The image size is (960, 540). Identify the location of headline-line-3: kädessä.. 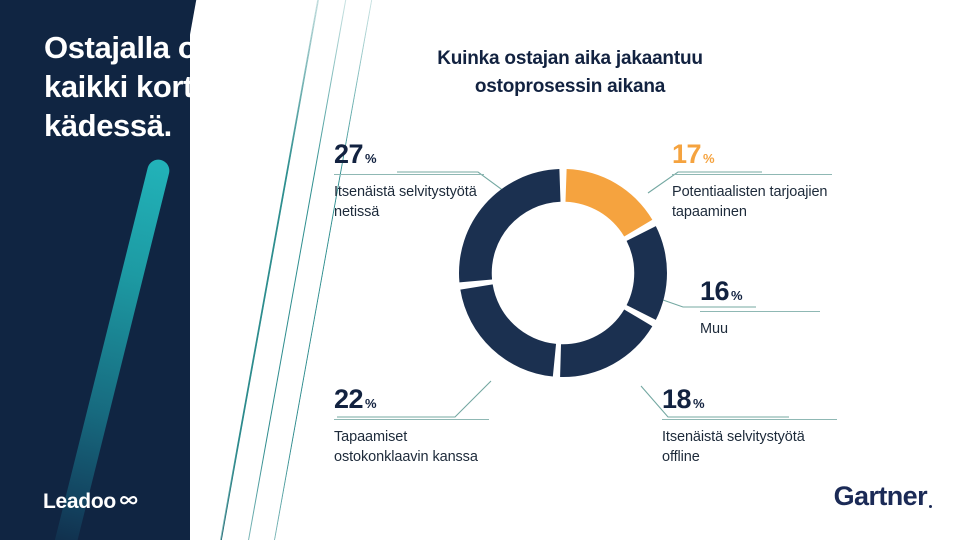
(108, 126).